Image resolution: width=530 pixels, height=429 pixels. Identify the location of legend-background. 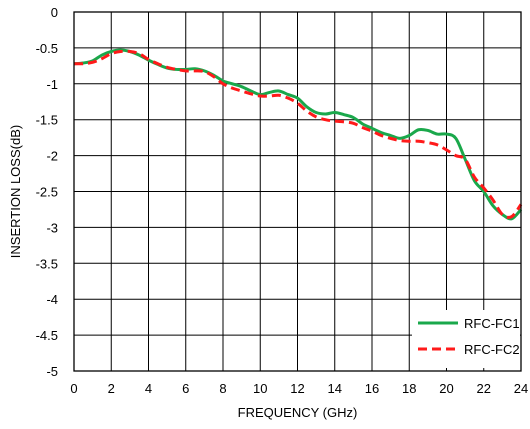
(466, 339).